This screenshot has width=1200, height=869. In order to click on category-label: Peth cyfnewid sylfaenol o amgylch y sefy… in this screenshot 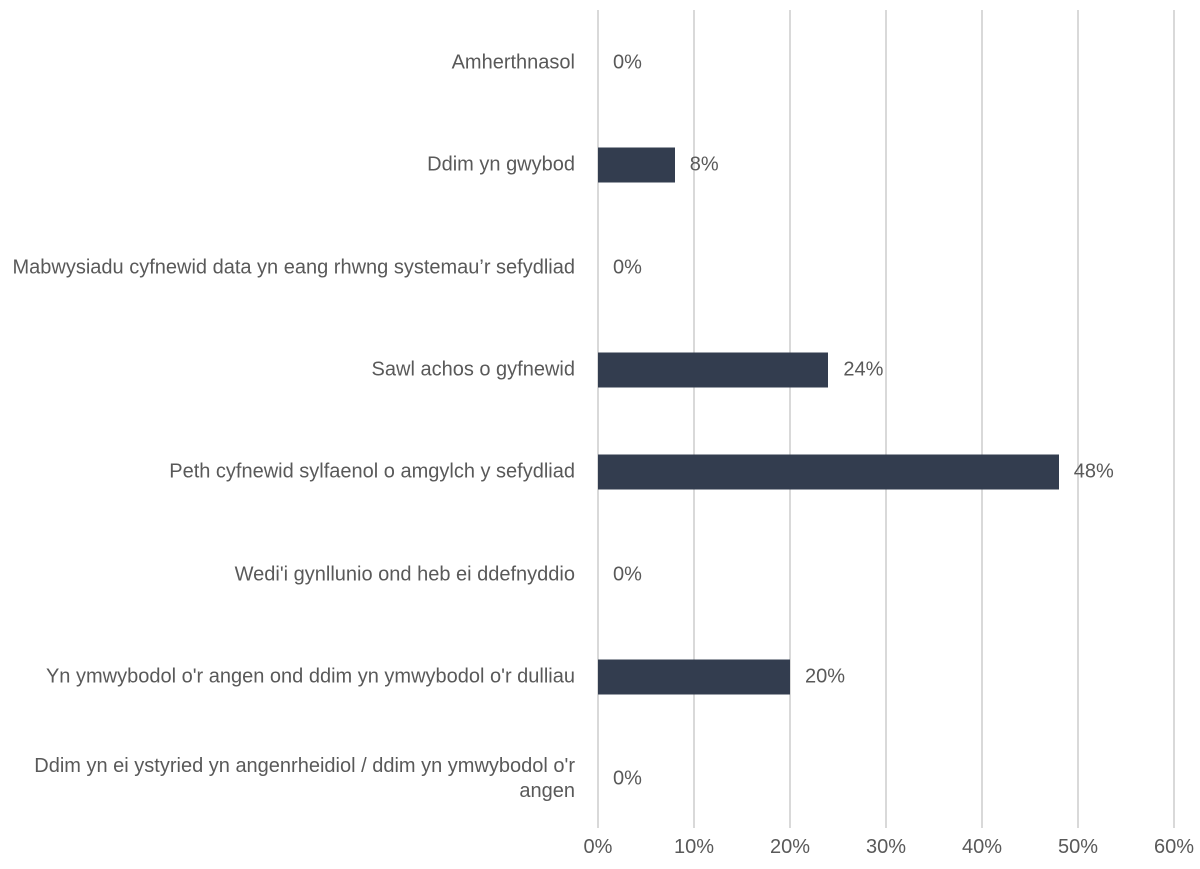, I will do `click(372, 471)`.